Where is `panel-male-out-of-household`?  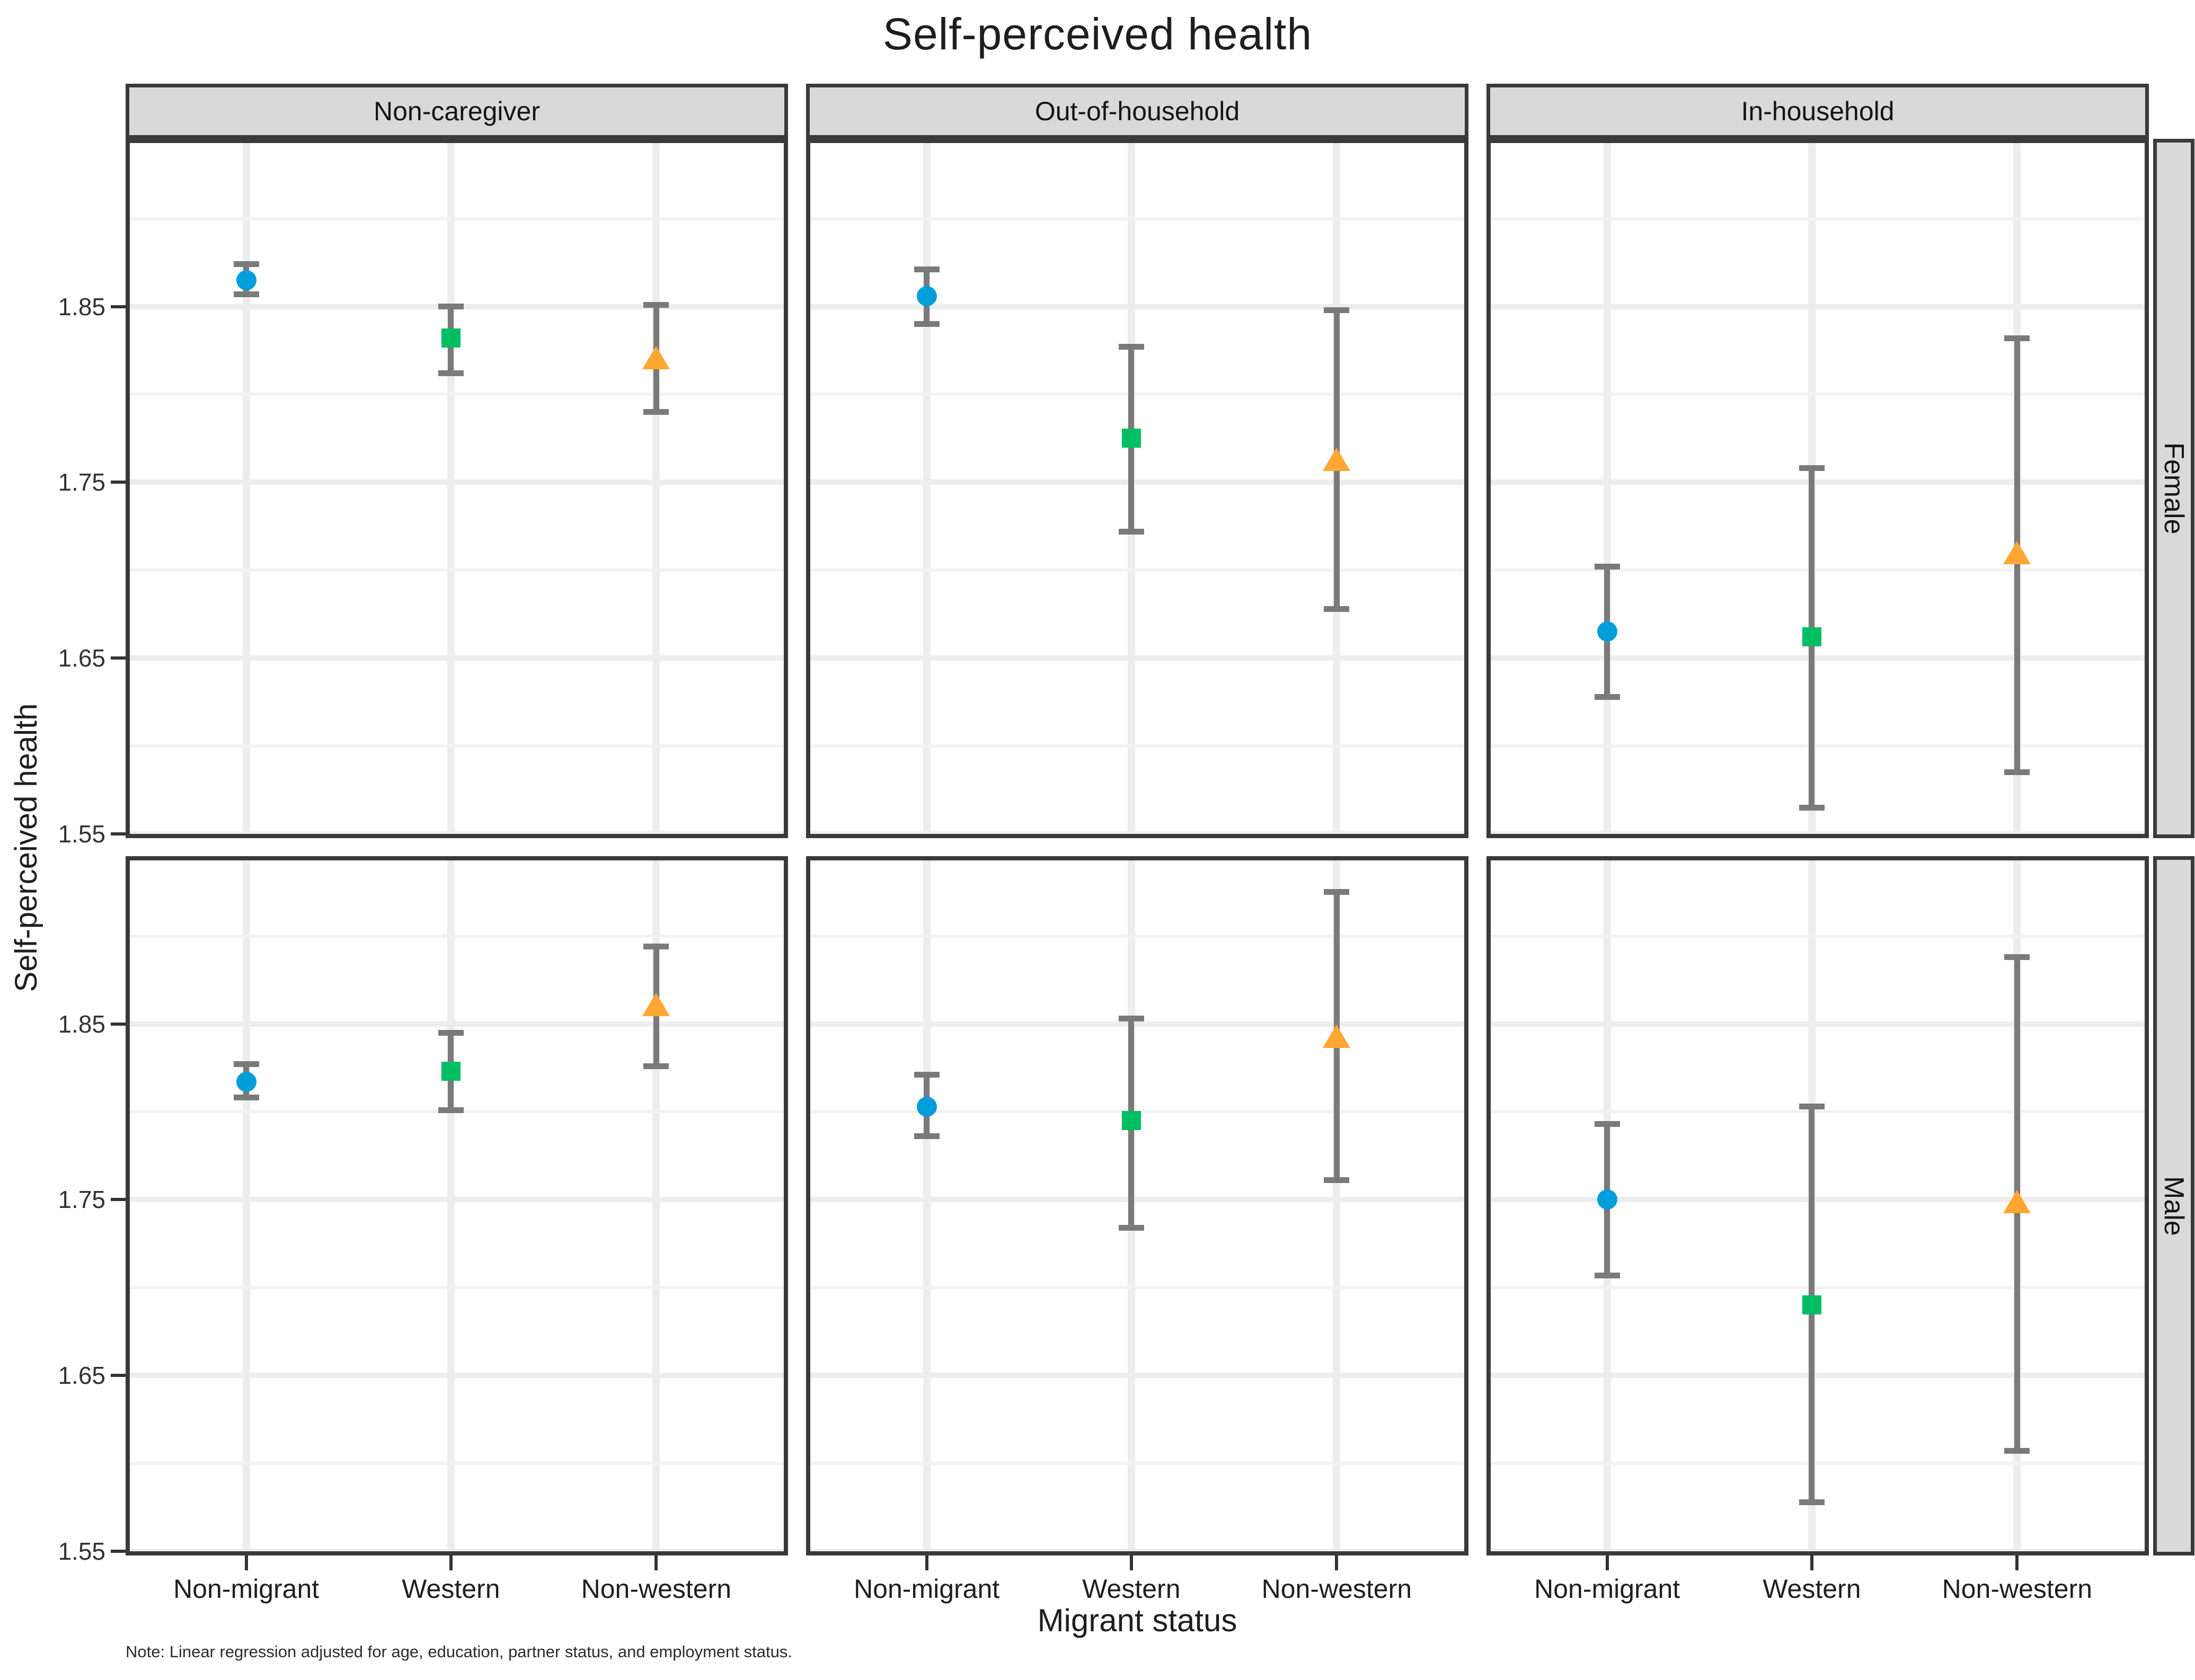
panel-male-out-of-household is located at coordinates (1137, 1205).